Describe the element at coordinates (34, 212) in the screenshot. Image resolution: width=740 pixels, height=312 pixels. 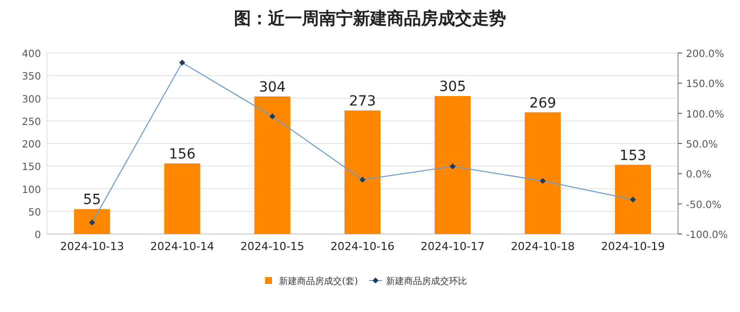
I see `y-tick-label: 50` at that location.